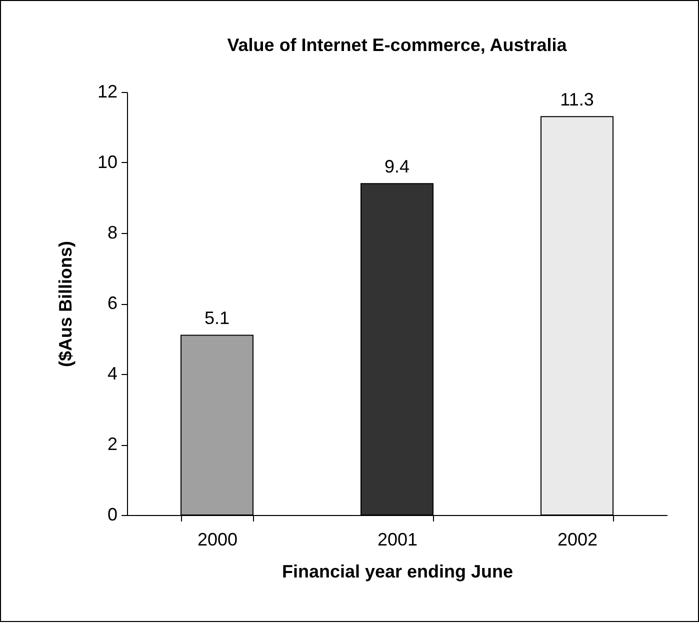 The height and width of the screenshot is (630, 699). I want to click on y-tick-label: 8, so click(112, 232).